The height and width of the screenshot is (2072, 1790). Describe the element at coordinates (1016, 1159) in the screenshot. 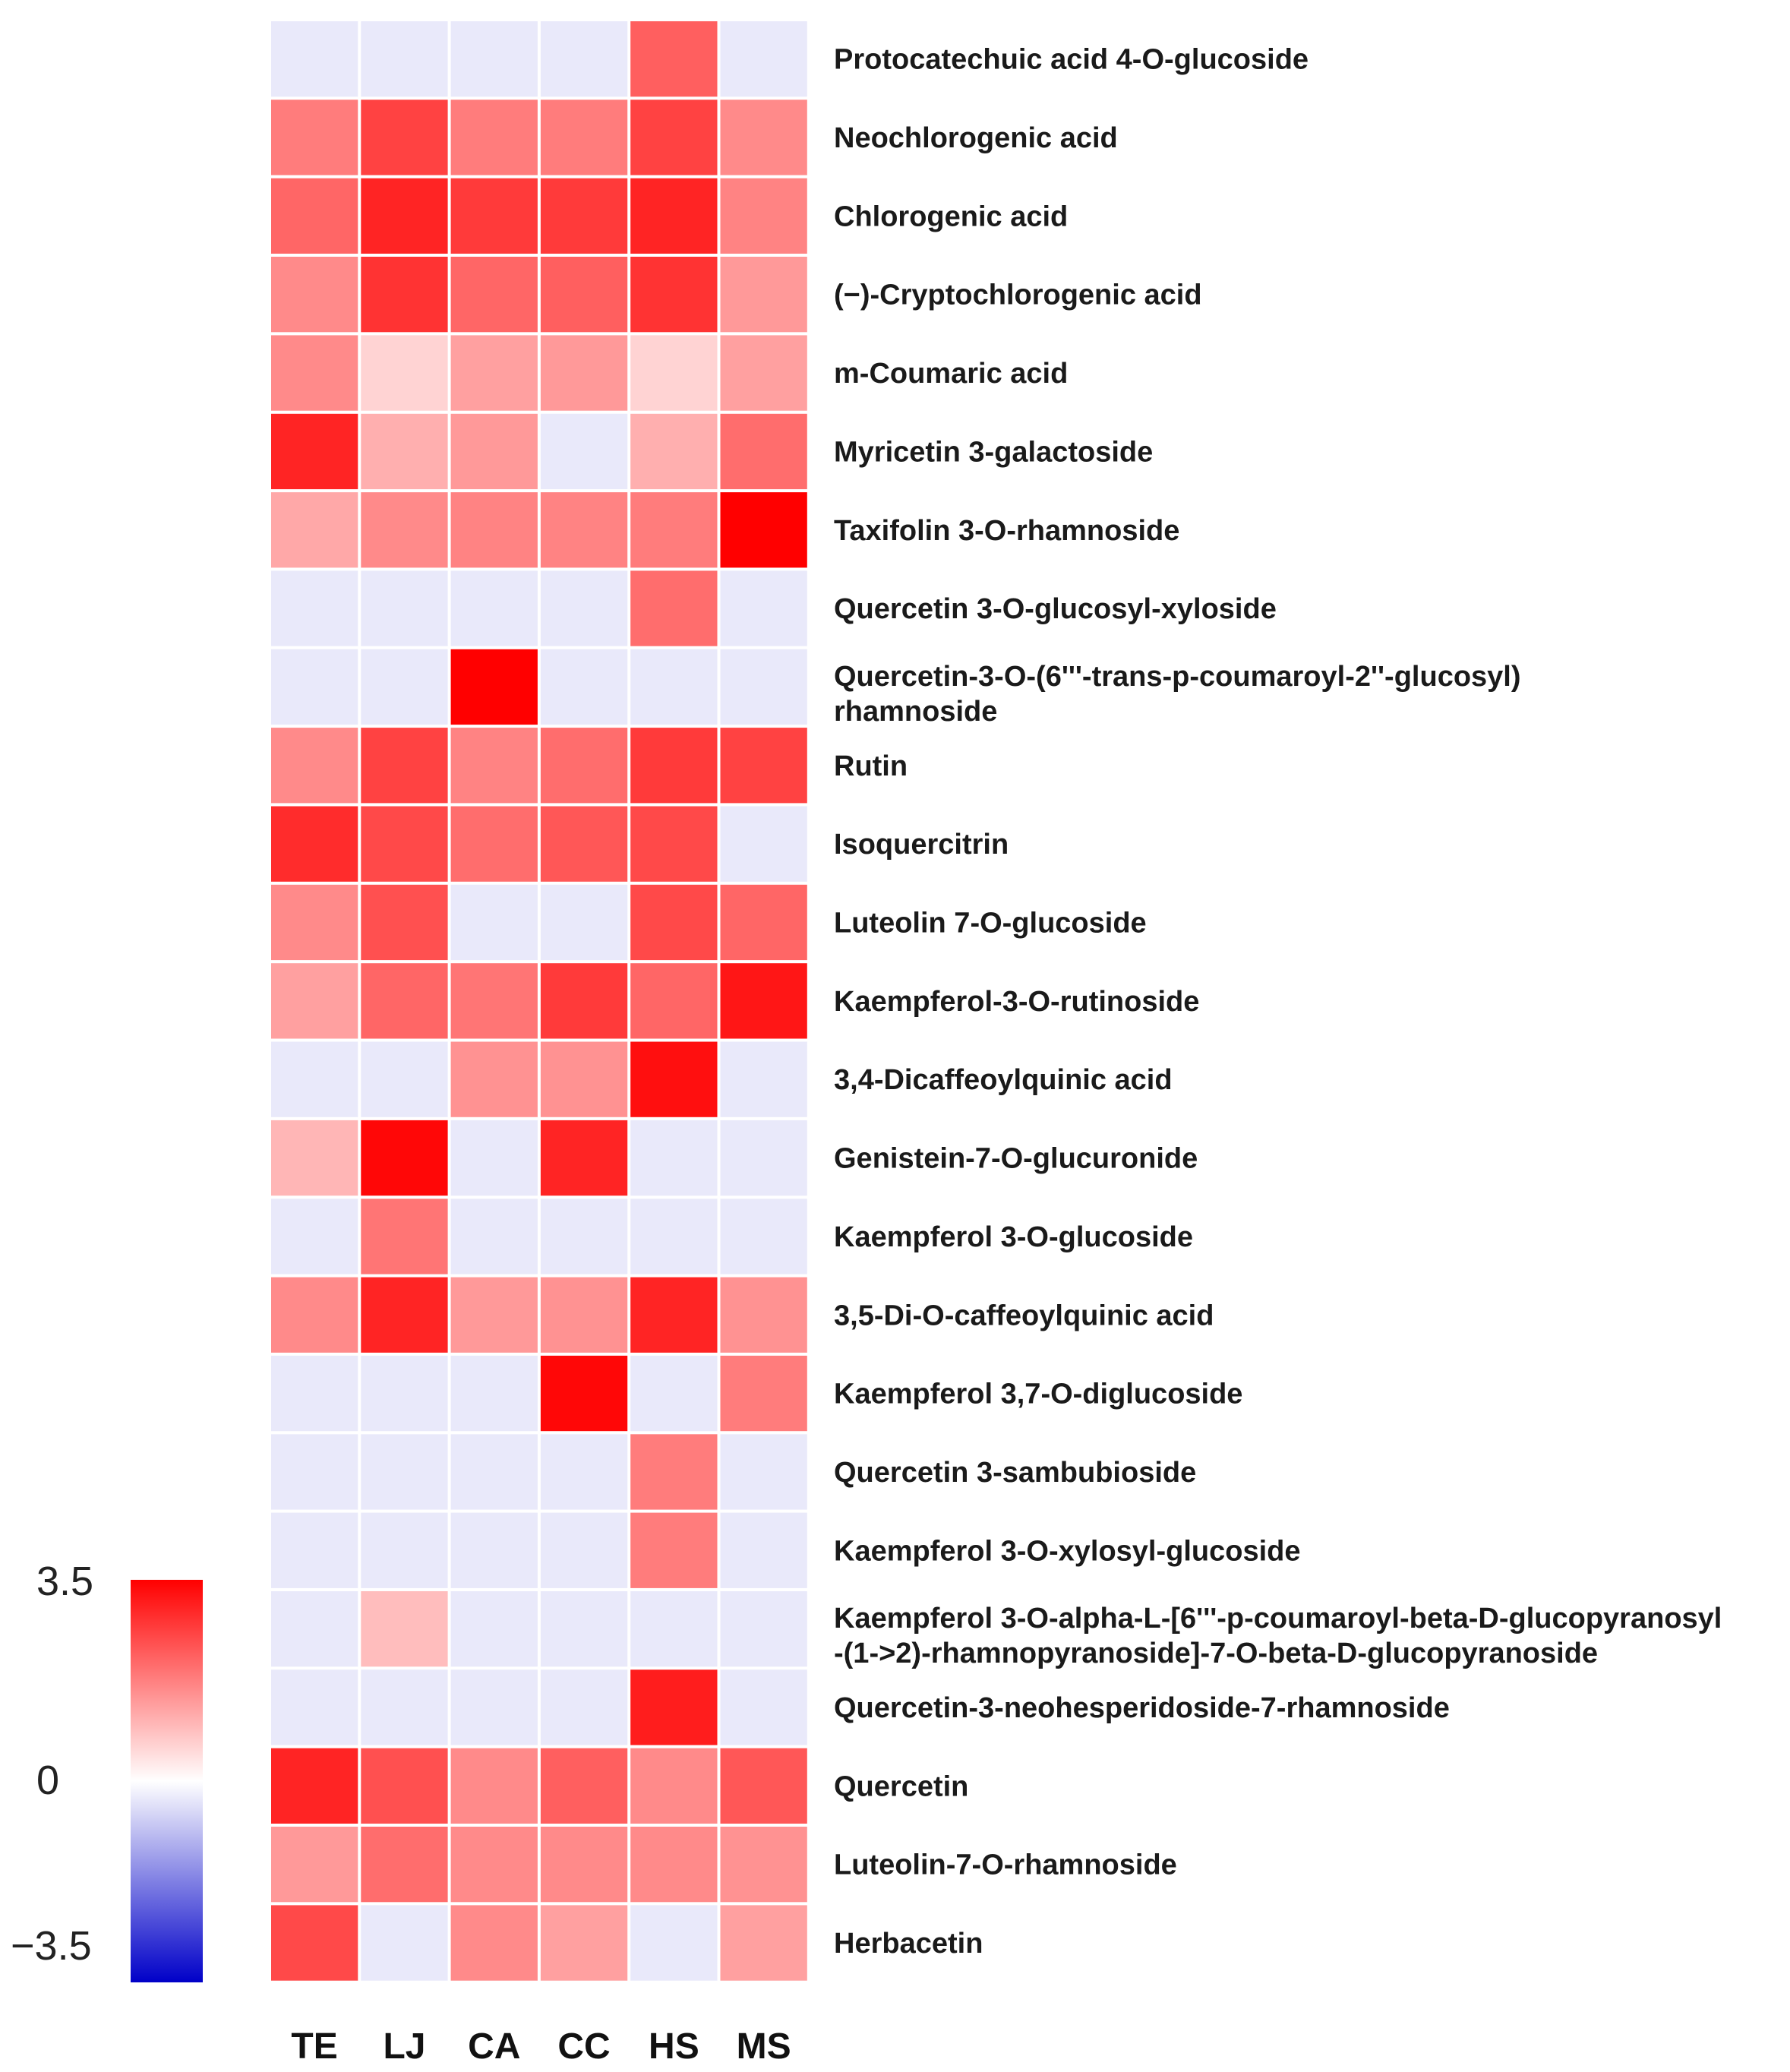

I see `row-label: Genistein-7-O-glucuronide` at that location.